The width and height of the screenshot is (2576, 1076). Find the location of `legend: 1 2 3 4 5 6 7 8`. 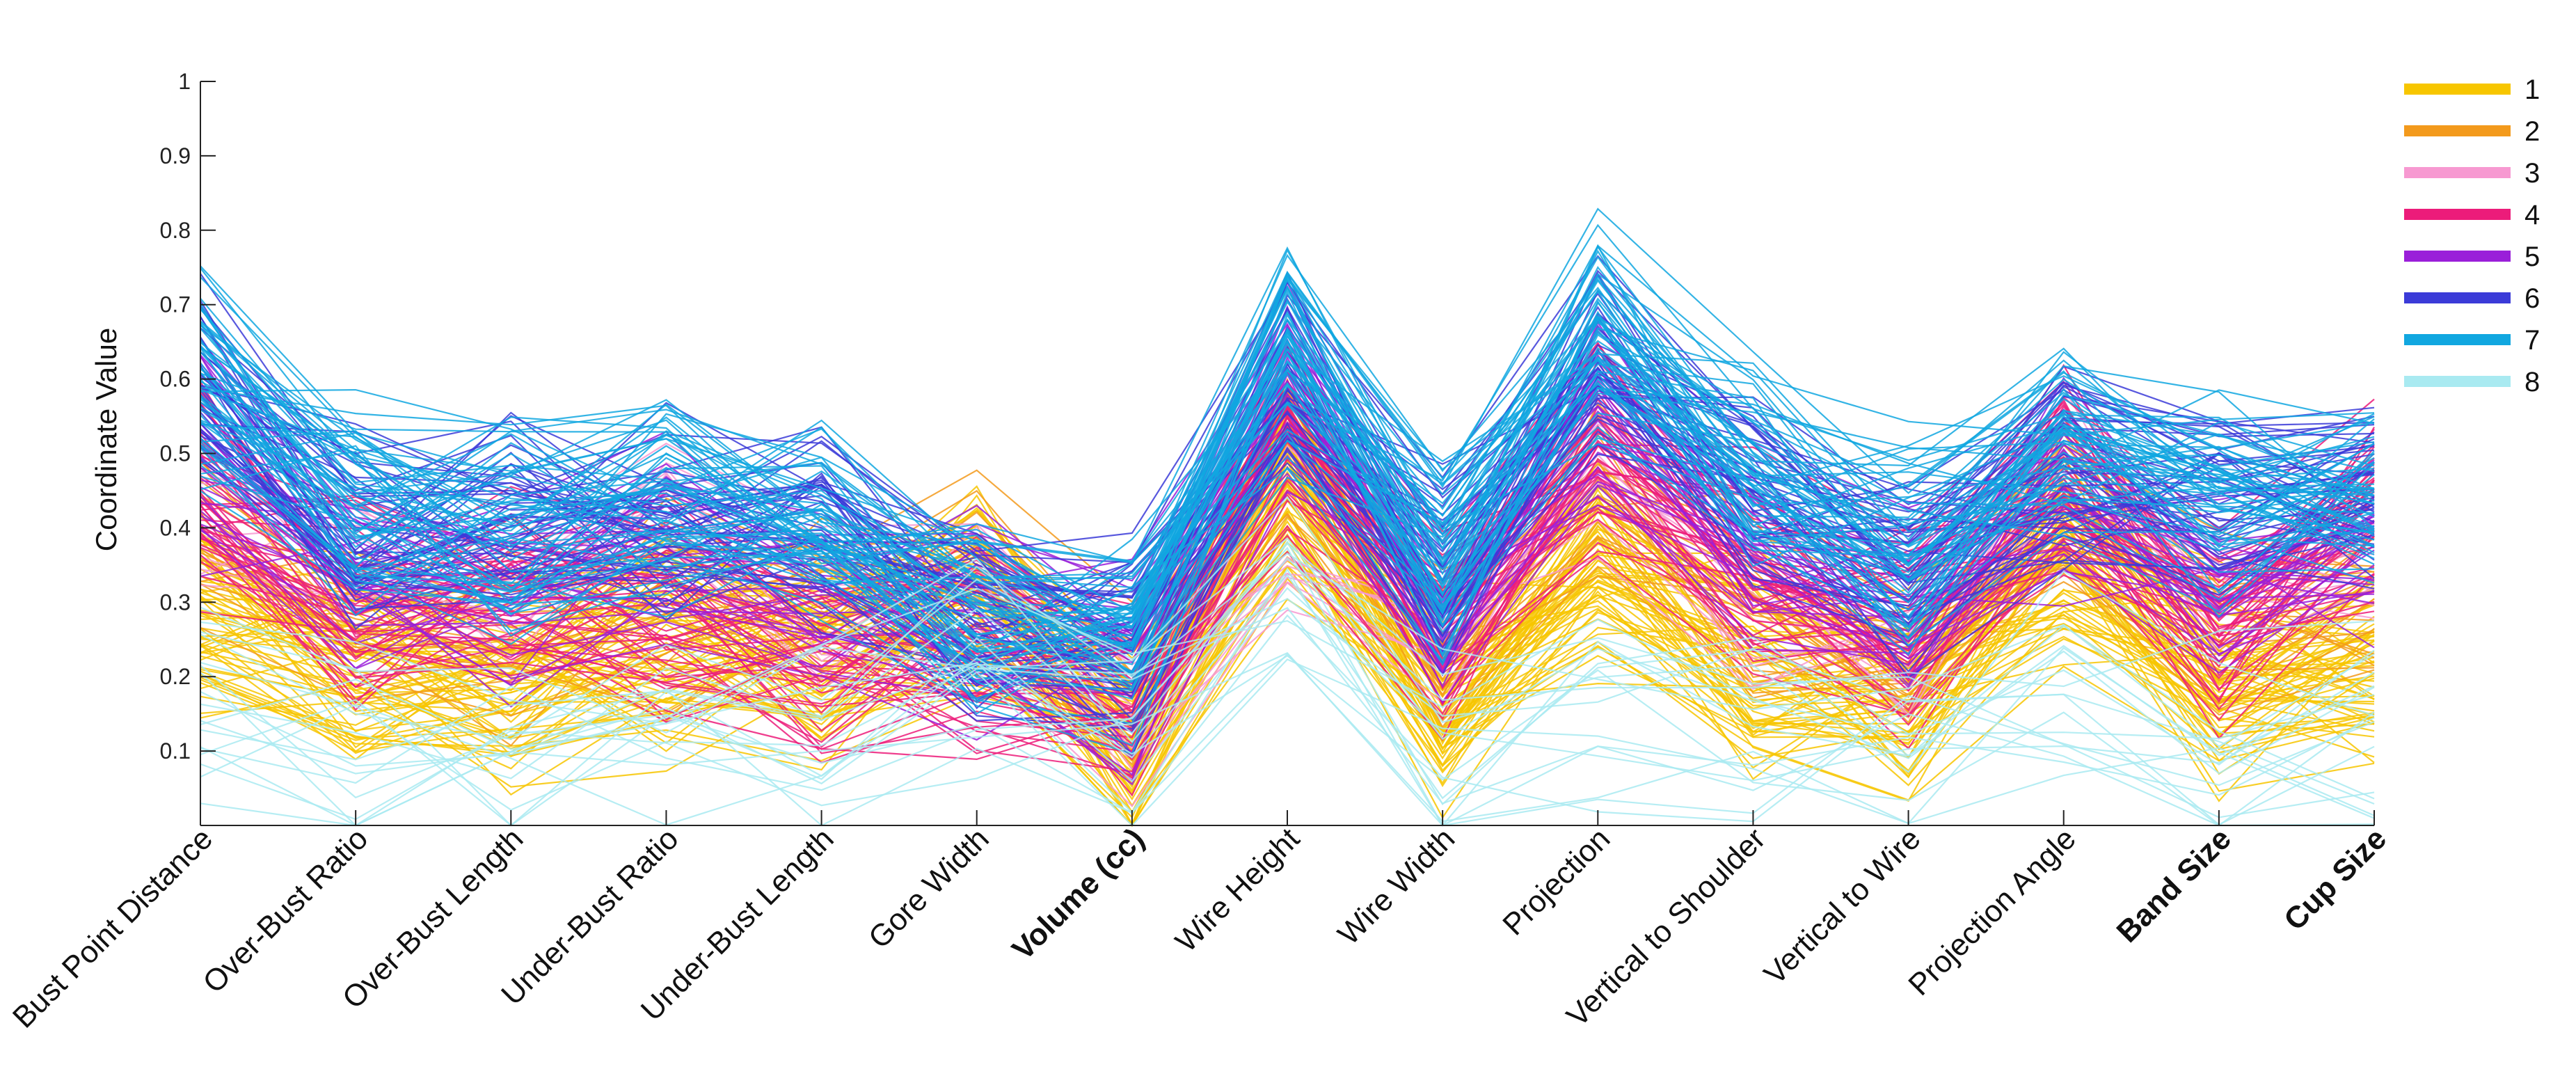

legend: 1 2 3 4 5 6 7 8 is located at coordinates (2472, 235).